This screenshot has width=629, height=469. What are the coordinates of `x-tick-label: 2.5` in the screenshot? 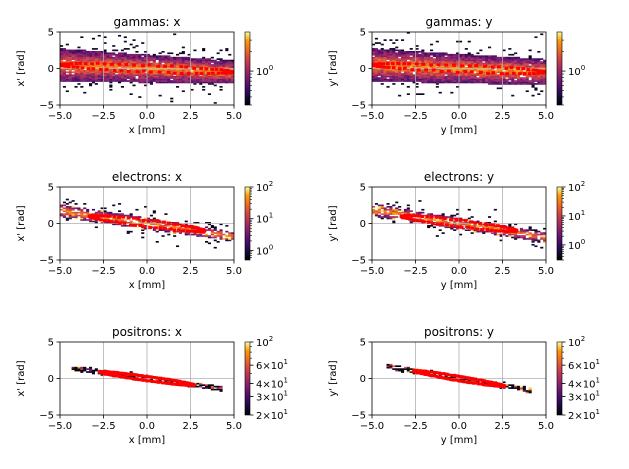 It's located at (503, 271).